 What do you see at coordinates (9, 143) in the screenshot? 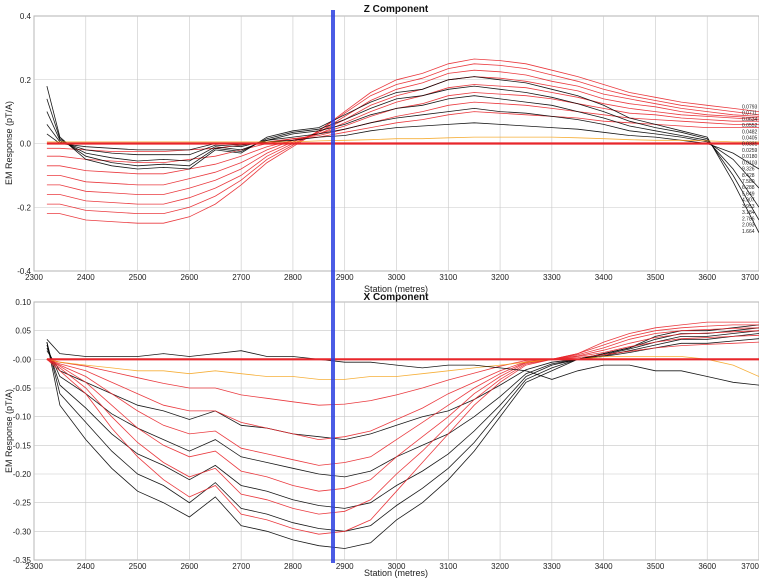
I see `z-y-axis-label: EM Response (pT/A)` at bounding box center [9, 143].